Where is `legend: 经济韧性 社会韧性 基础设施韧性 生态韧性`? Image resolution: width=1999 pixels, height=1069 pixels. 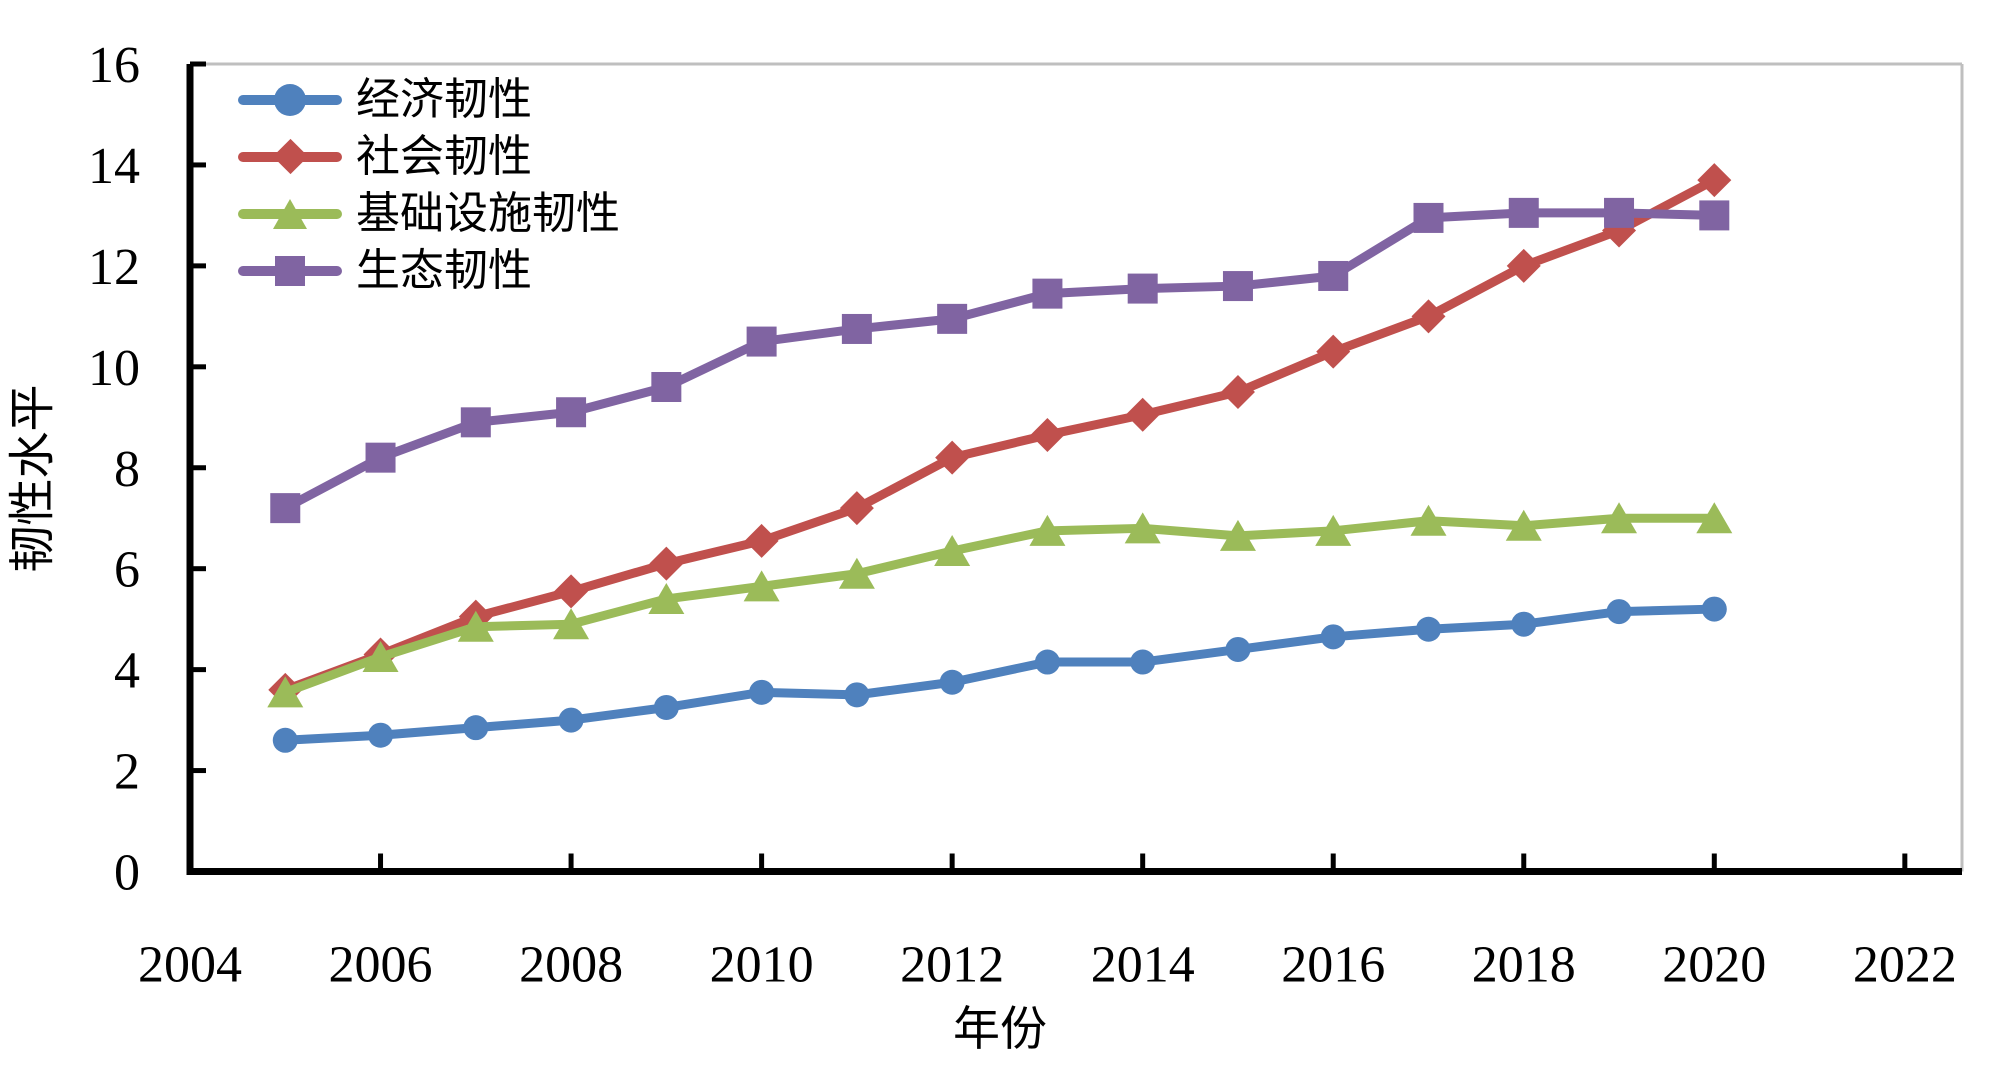
legend: 经济韧性 社会韧性 基础设施韧性 生态韧性 is located at coordinates (429, 185).